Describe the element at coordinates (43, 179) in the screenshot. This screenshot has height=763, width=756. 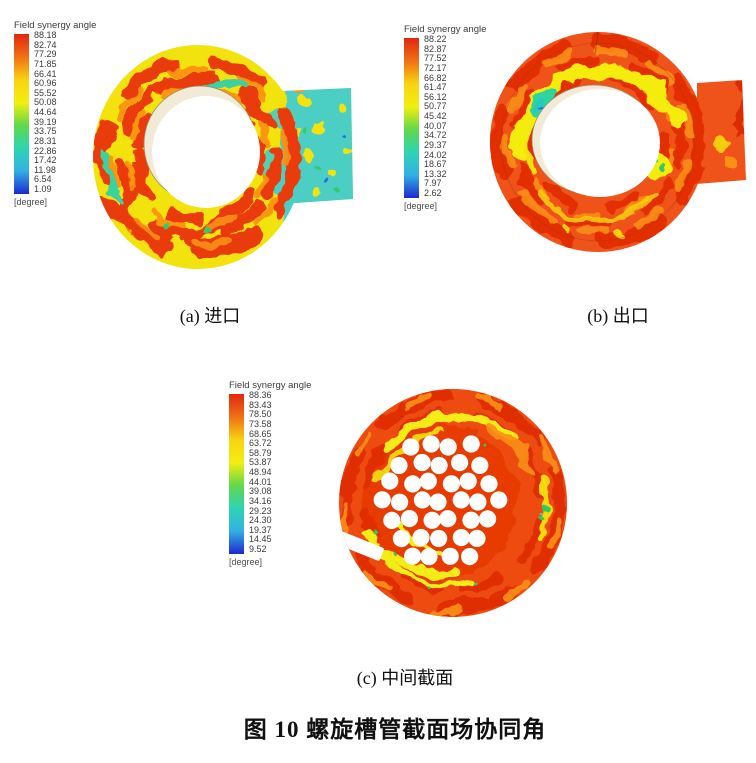
I see `legend-tick: 6.54` at that location.